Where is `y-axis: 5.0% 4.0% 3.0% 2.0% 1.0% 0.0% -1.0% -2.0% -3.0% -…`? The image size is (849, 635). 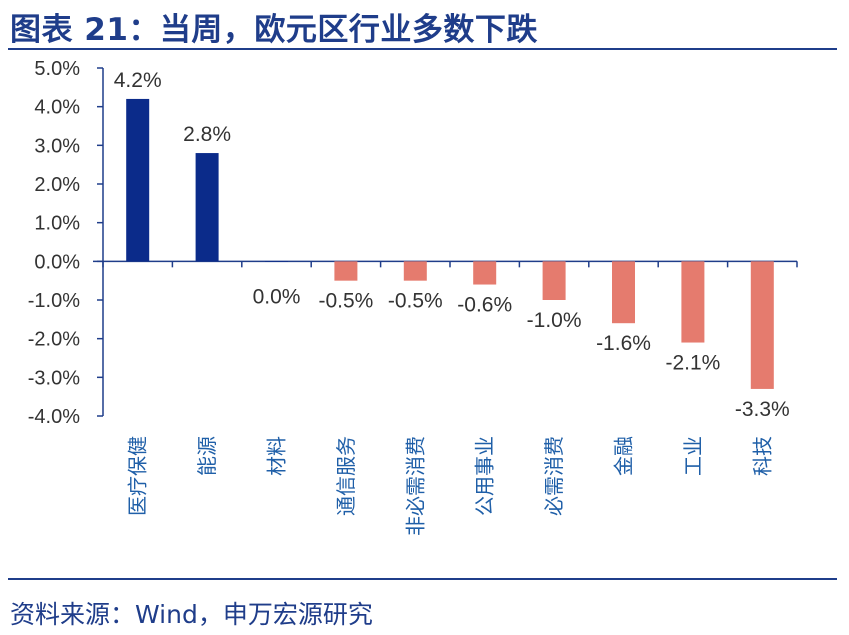
y-axis: 5.0% 4.0% 3.0% 2.0% 1.0% 0.0% -1.0% -2.0% -3.0% -… is located at coordinates (66, 243).